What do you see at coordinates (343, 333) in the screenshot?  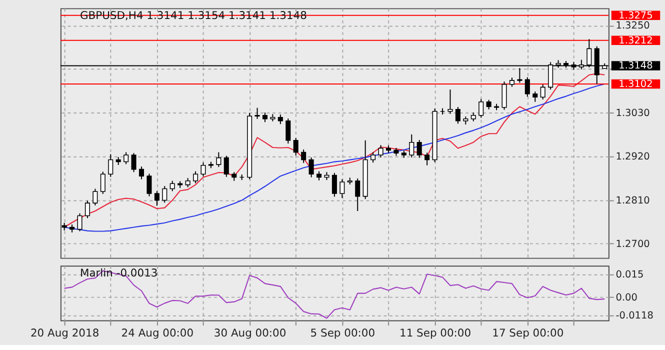 I see `x-tick-label: 5 Sep 00:00` at bounding box center [343, 333].